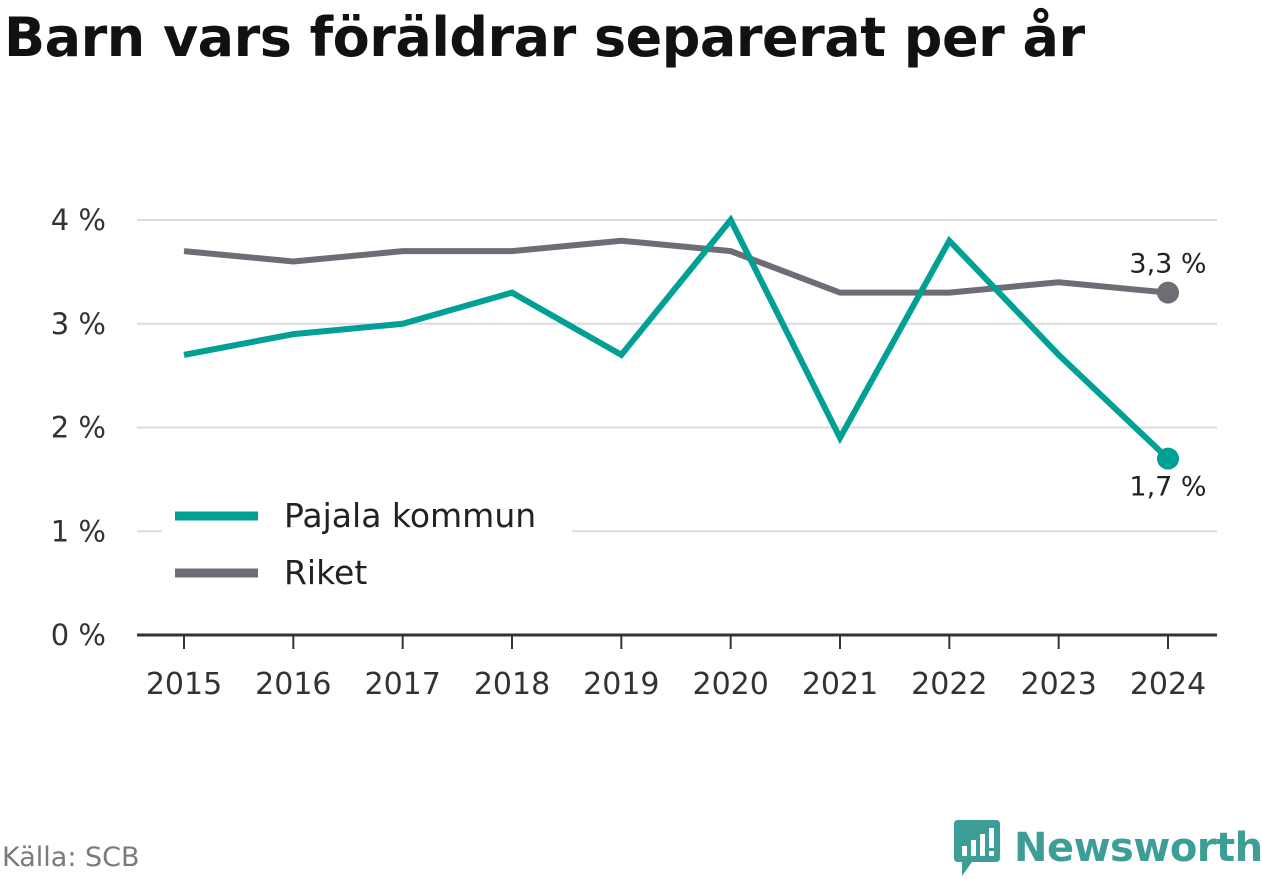 This screenshot has width=1262, height=879. What do you see at coordinates (78, 220) in the screenshot?
I see `y-tick-label: 4 %` at bounding box center [78, 220].